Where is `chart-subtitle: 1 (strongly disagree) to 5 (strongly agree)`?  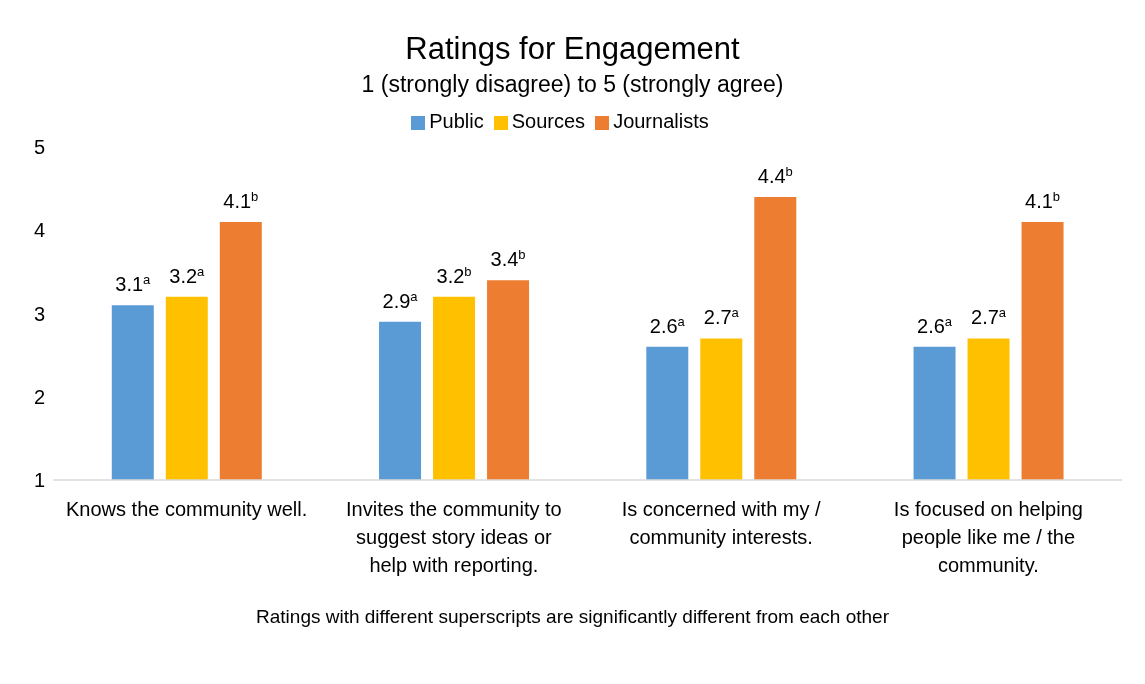
chart-subtitle: 1 (strongly disagree) to 5 (strongly agree) is located at coordinates (572, 84).